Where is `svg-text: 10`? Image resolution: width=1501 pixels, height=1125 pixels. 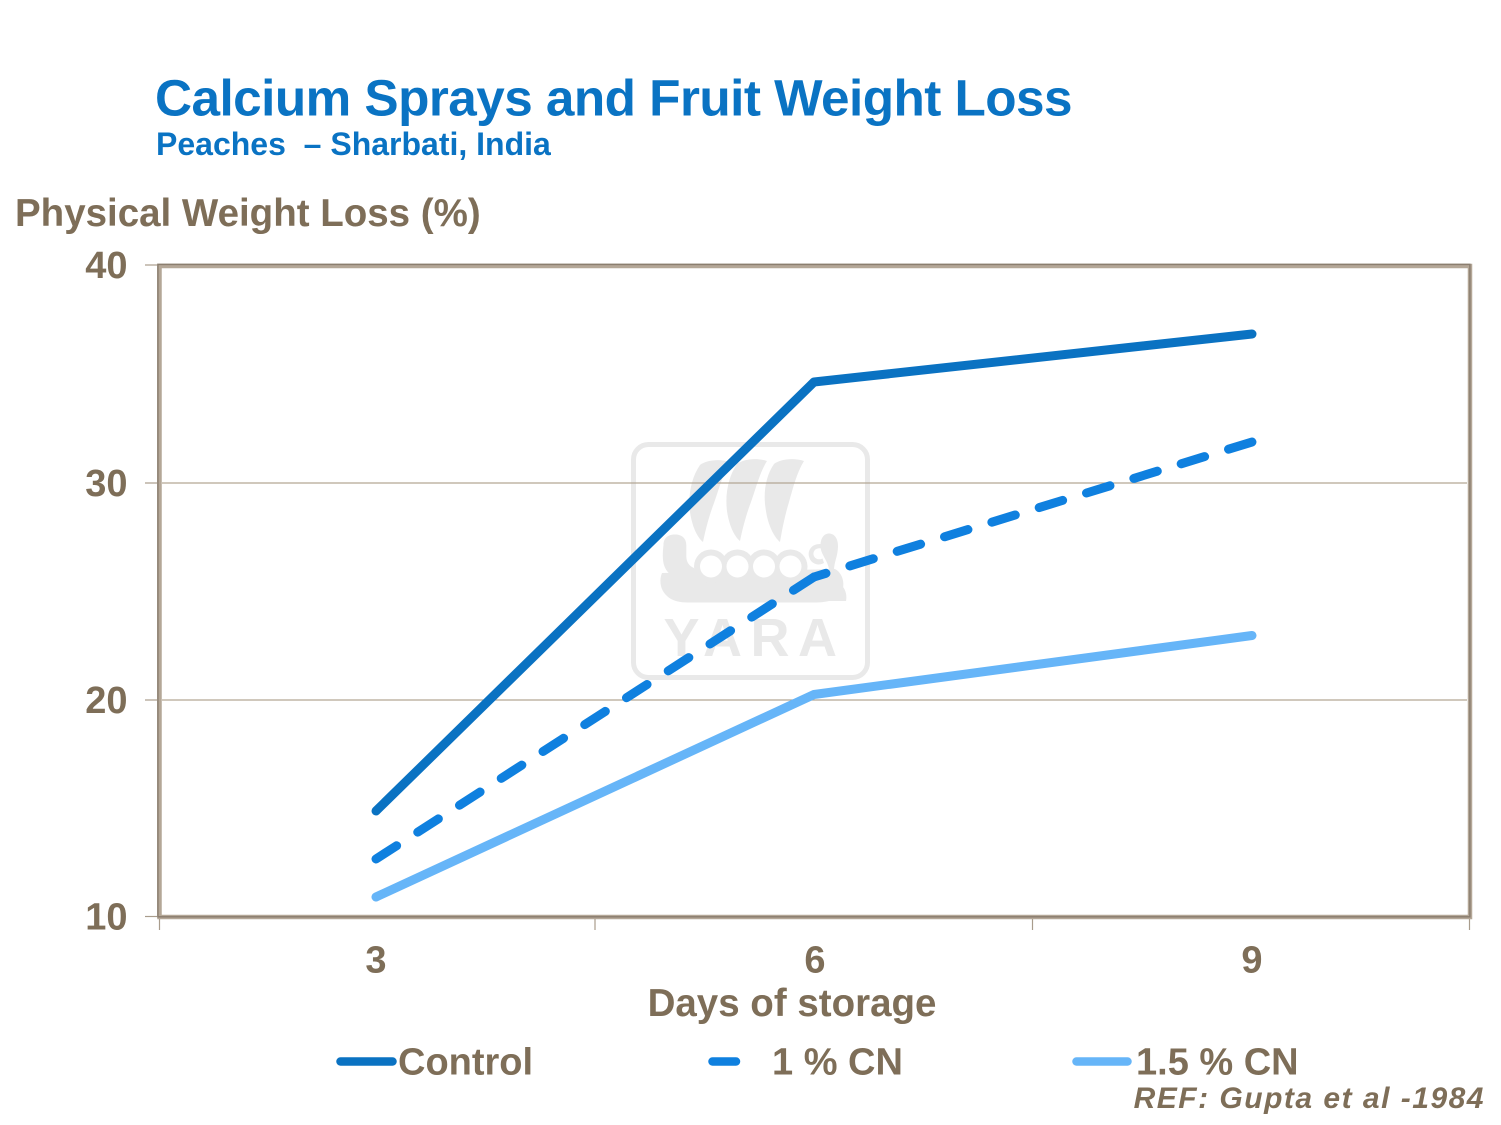
svg-text: 10 is located at coordinates (106, 918).